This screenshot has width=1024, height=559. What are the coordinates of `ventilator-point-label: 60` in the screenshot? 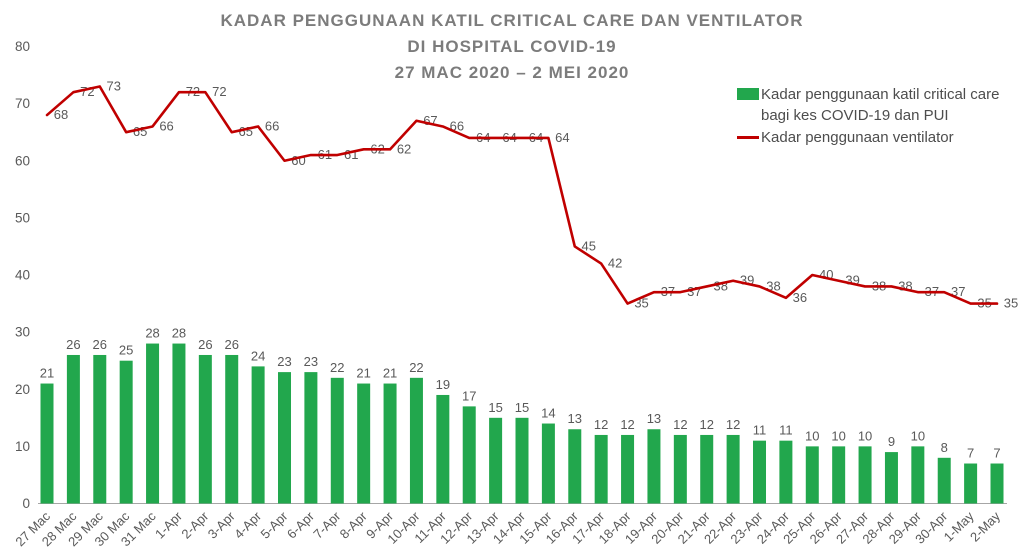 It's located at (298, 160).